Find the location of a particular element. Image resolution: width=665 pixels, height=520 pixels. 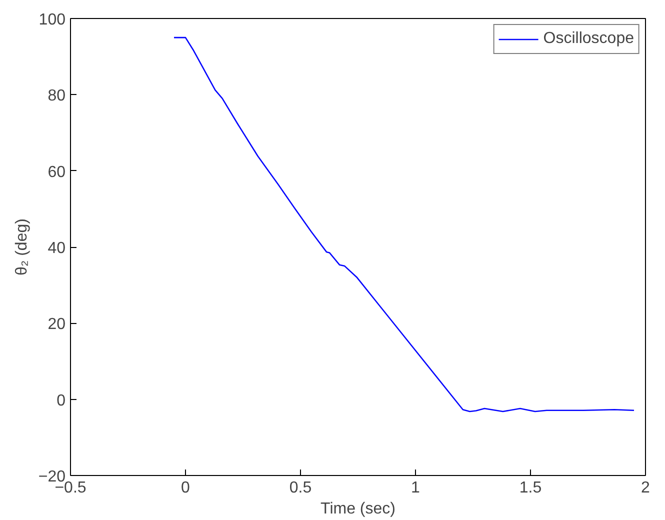

y-tick-label: 100 is located at coordinates (52, 20).